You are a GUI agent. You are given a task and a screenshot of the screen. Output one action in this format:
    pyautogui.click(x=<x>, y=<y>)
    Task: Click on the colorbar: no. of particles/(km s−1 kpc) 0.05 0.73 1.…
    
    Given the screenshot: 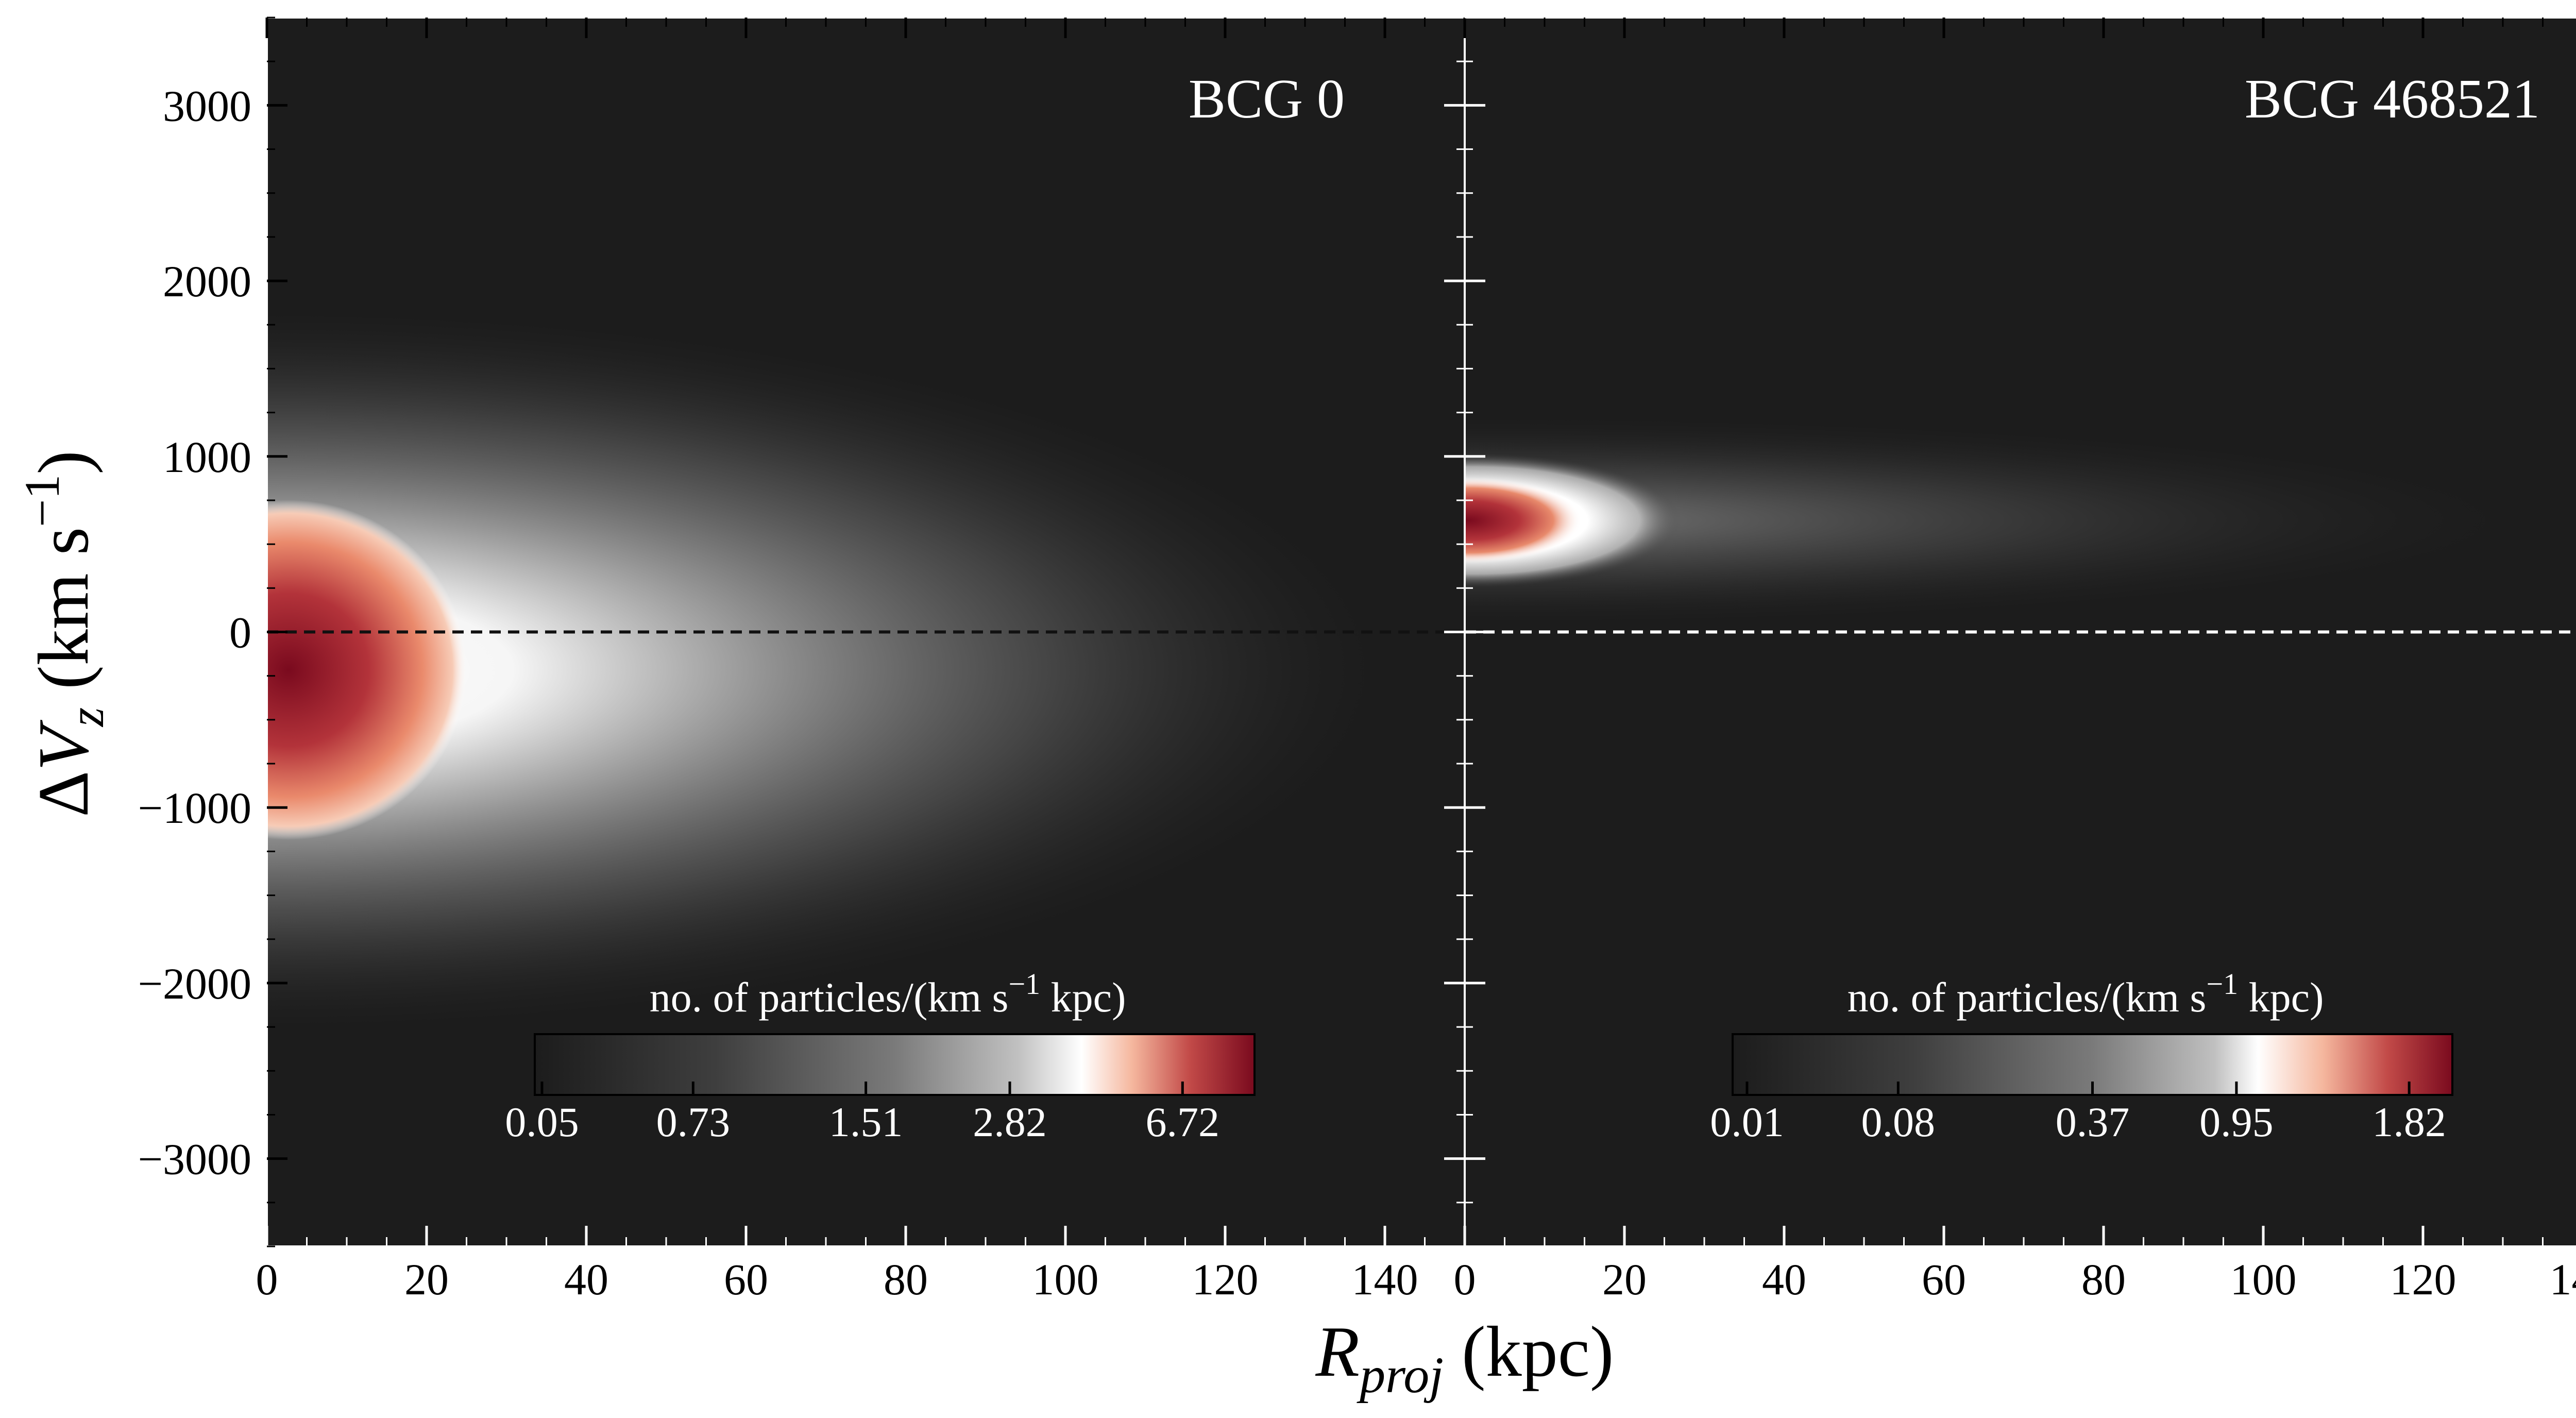 What is the action you would take?
    pyautogui.click(x=880, y=1056)
    